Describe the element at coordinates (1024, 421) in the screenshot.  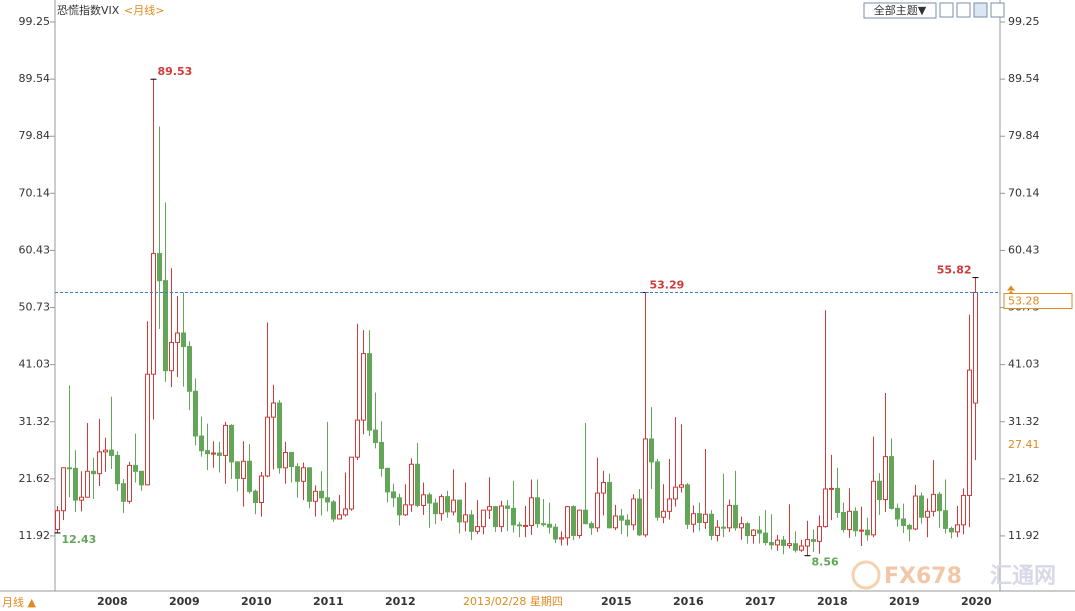
I see `y2-tick-label: 31.32` at that location.